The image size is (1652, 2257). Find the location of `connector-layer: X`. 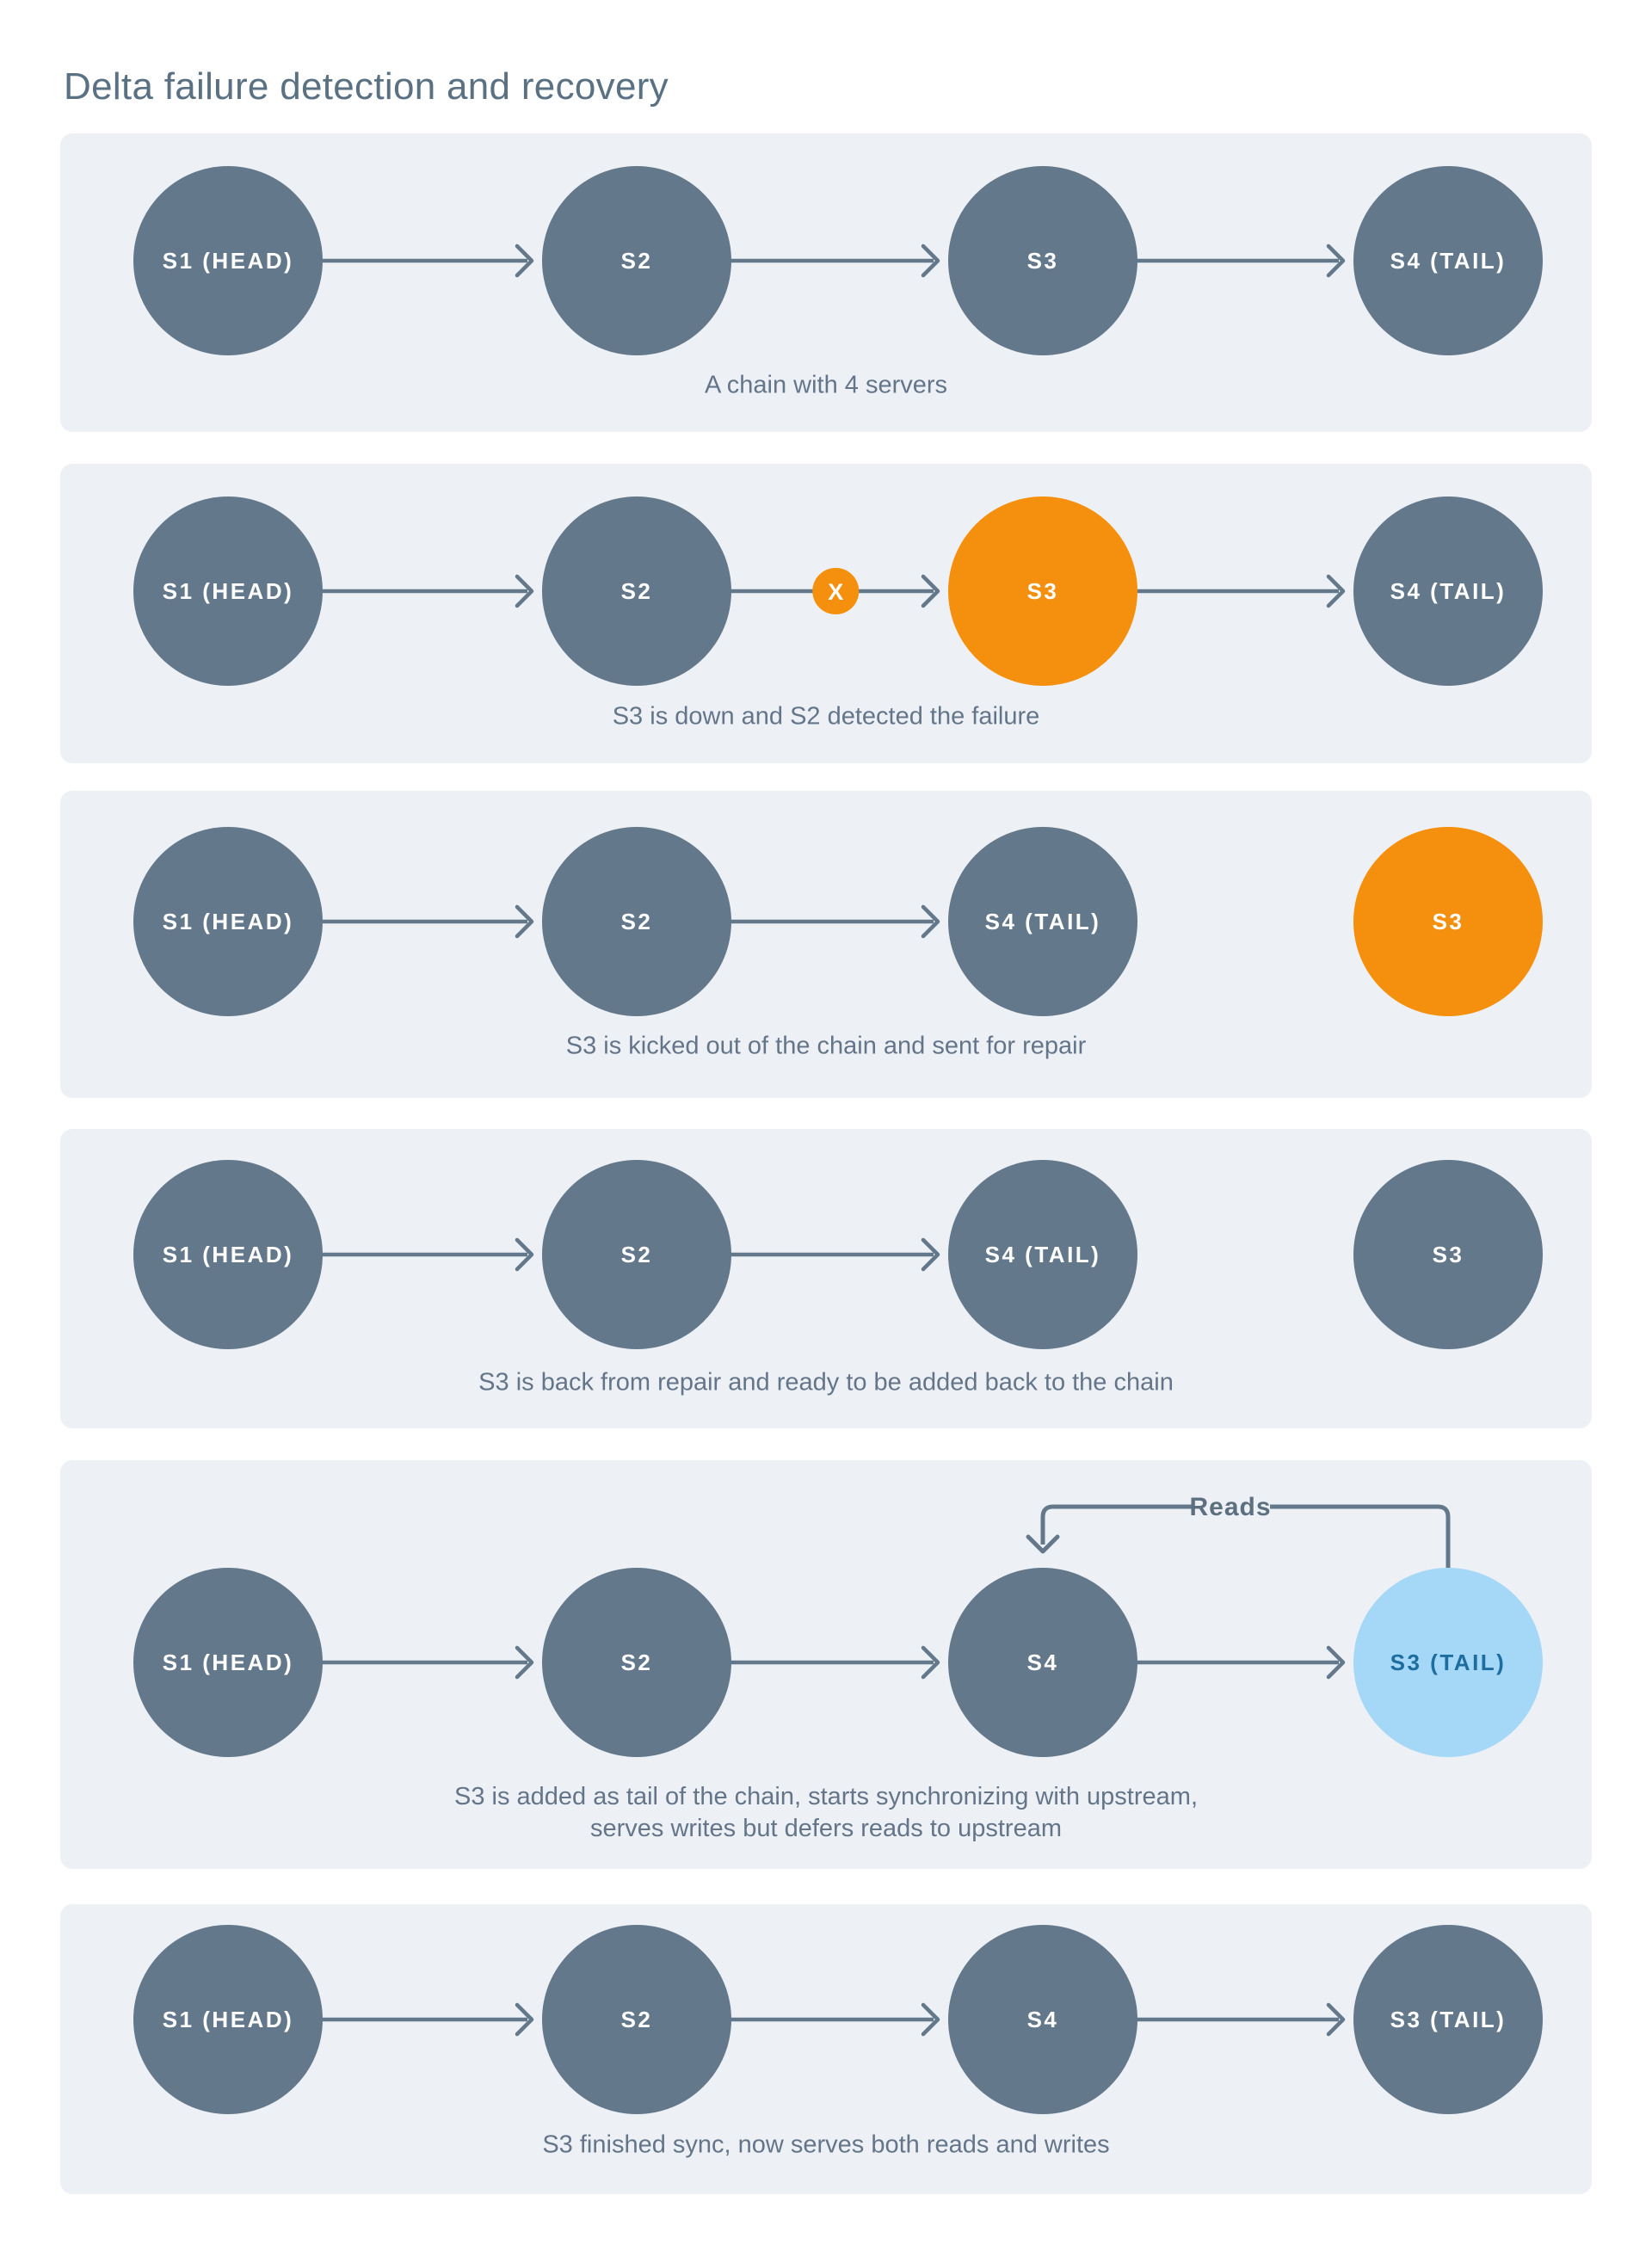

connector-layer: X is located at coordinates (832, 591).